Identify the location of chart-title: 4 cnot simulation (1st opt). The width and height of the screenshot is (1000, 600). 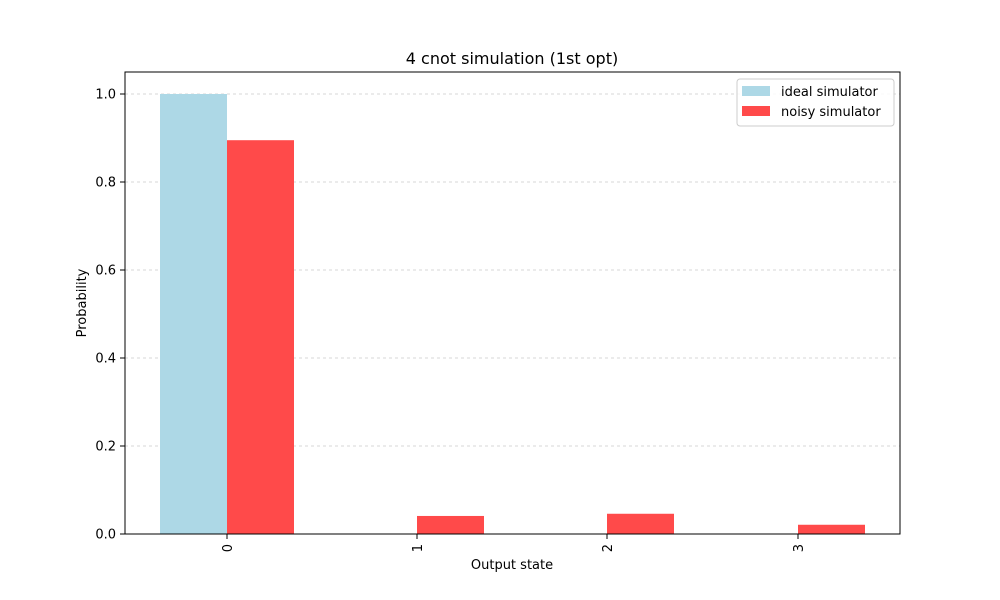
(512, 58).